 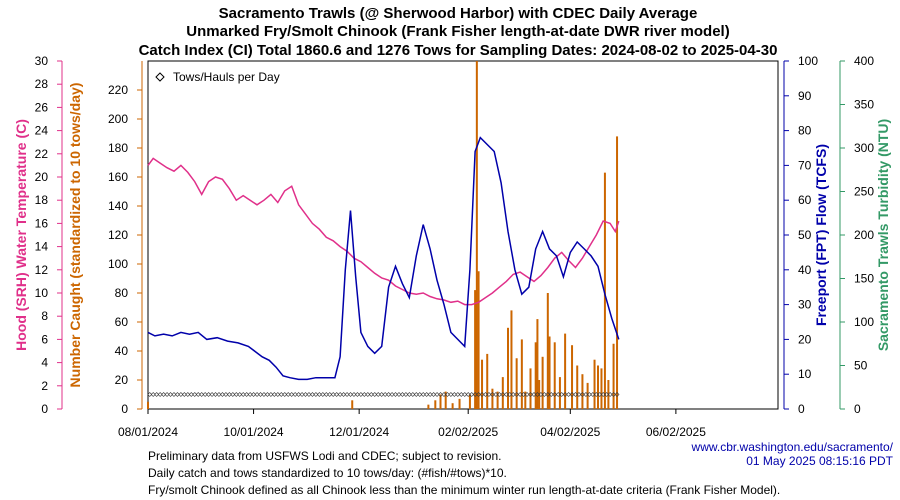 I want to click on temp-tick-label: 22, so click(x=42, y=154).